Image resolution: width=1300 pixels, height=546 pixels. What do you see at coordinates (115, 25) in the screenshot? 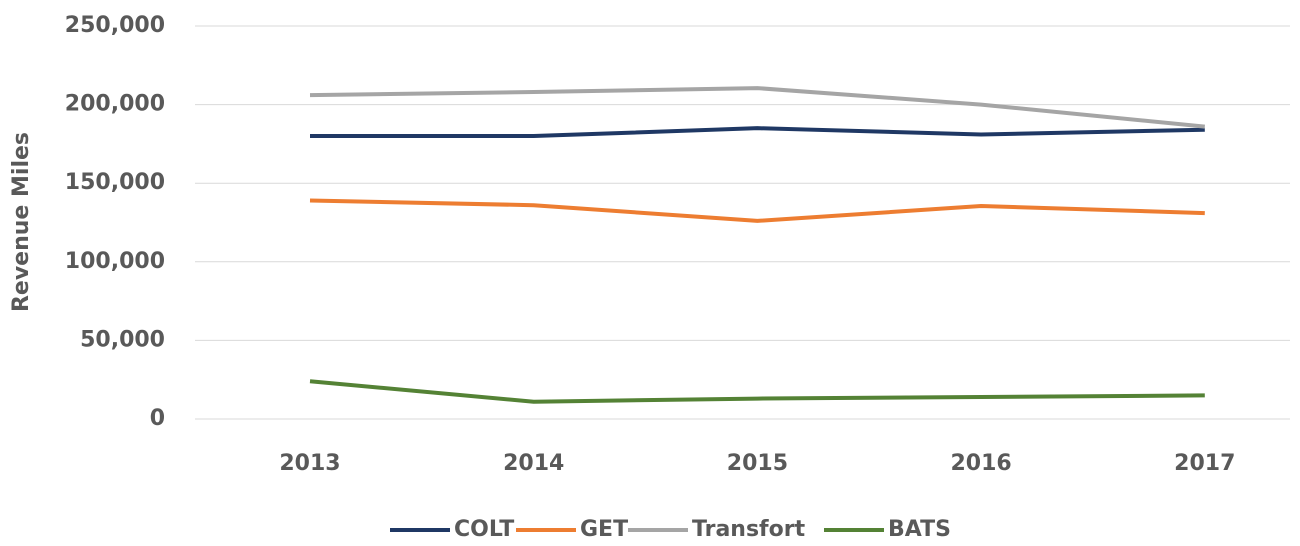
I see `y-tick-label: 250,000` at bounding box center [115, 25].